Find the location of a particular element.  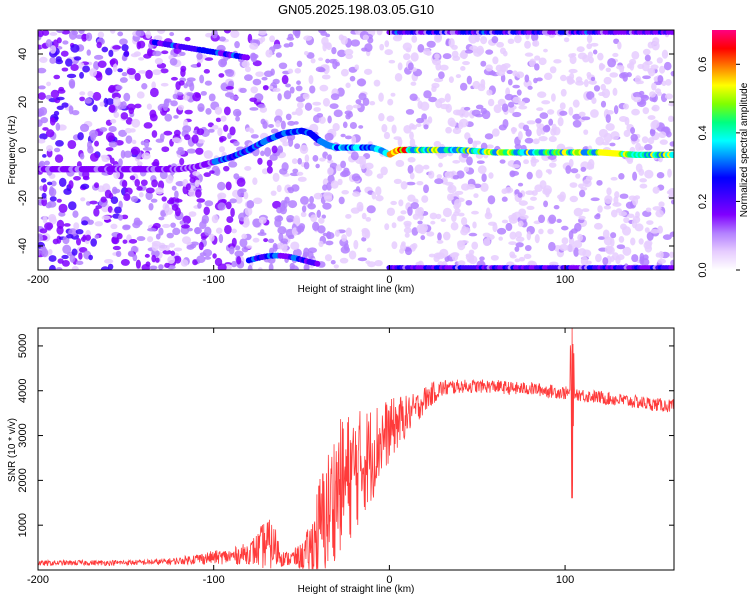

colorbar-tick-label: 0.0 is located at coordinates (703, 269).